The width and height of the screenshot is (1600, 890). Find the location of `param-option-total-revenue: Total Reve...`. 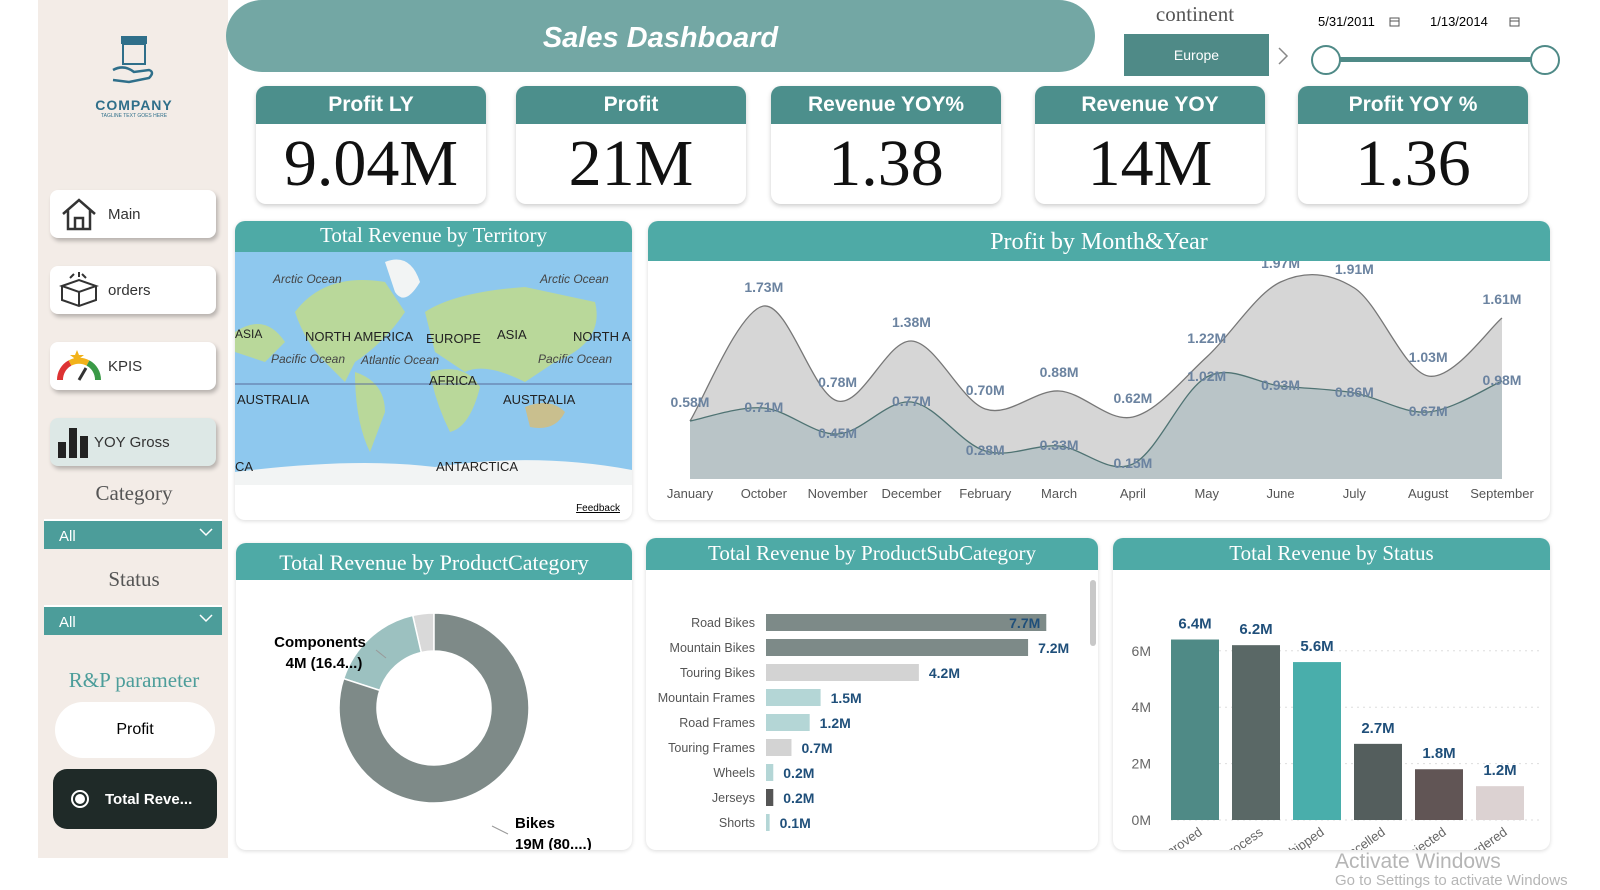

param-option-total-revenue: Total Reve... is located at coordinates (135, 799).